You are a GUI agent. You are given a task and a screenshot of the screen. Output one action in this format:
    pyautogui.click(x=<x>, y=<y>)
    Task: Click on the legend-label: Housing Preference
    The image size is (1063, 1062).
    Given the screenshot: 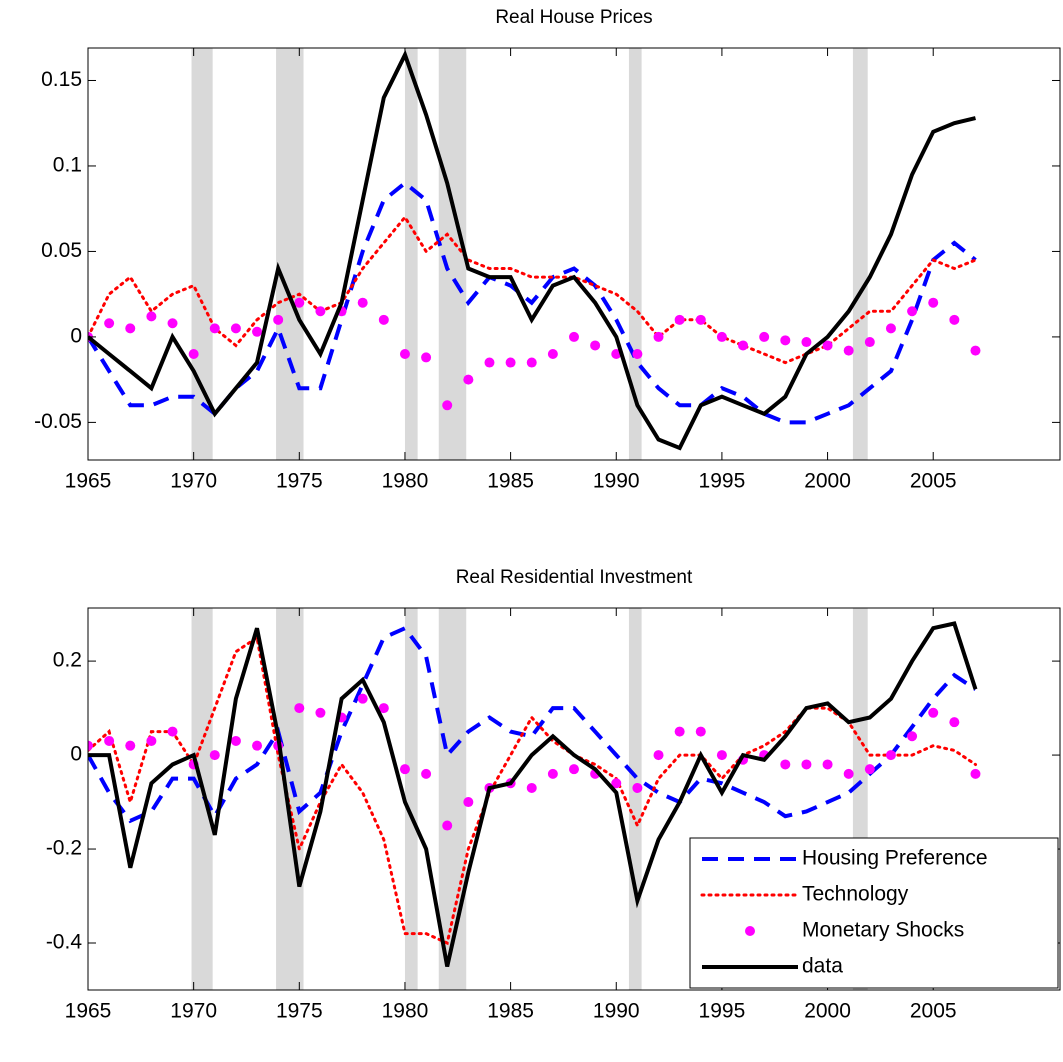 What is the action you would take?
    pyautogui.click(x=895, y=858)
    